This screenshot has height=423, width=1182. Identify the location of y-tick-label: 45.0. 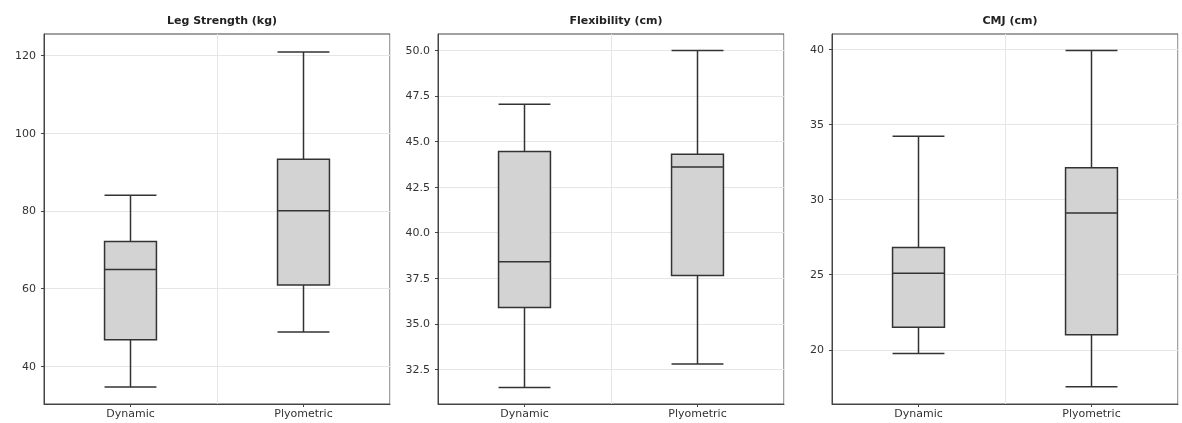
(417, 142).